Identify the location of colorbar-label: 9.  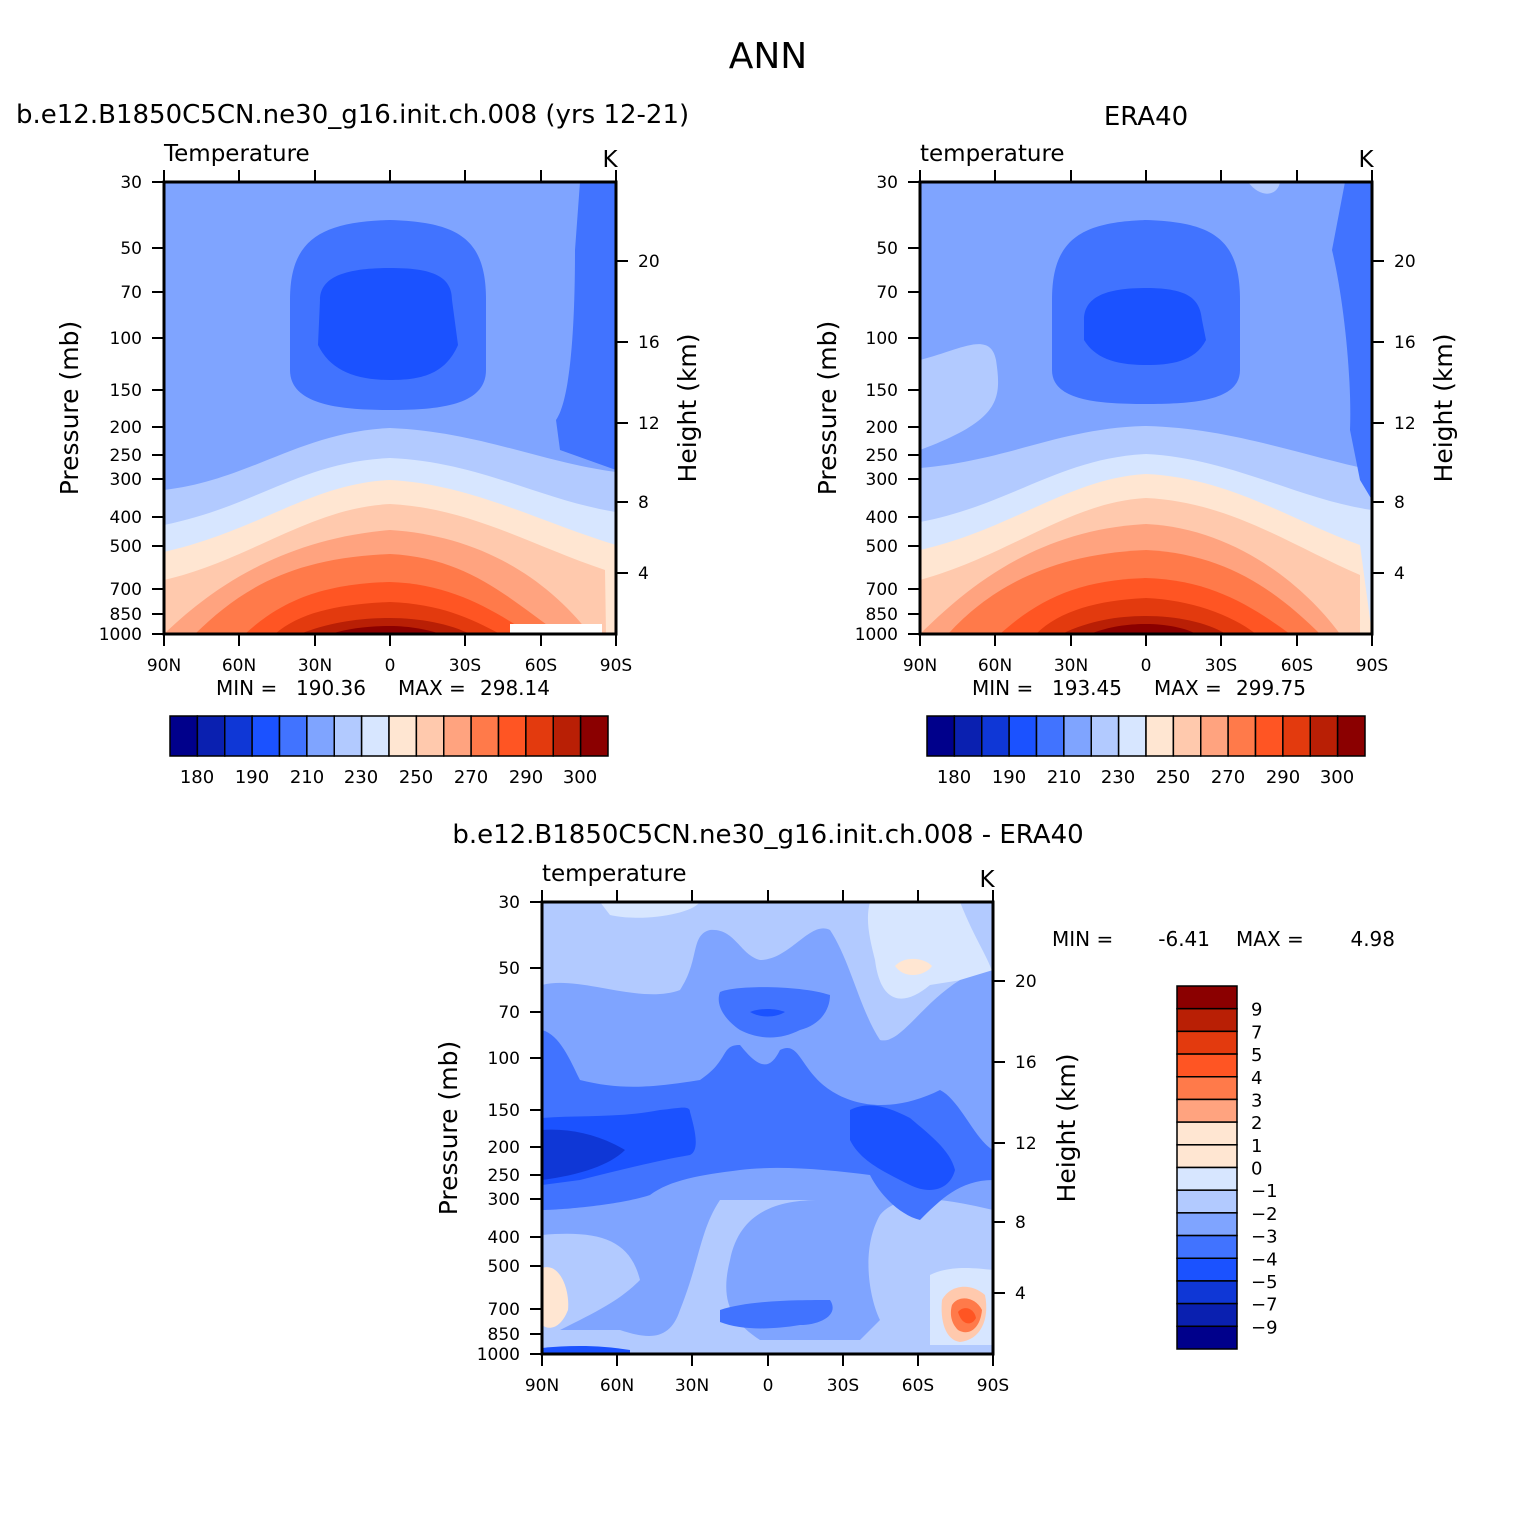
(1256, 1010).